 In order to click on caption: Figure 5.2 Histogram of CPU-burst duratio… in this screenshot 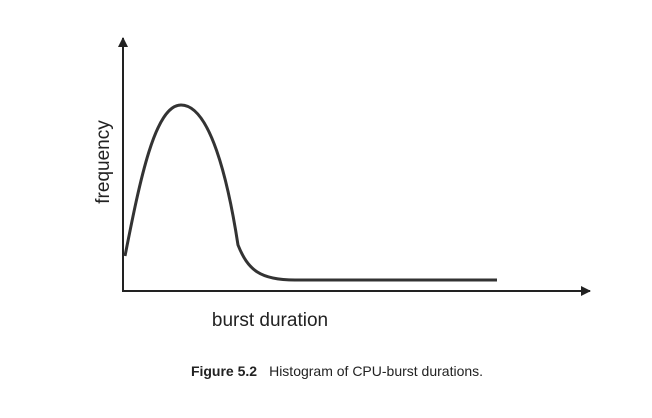, I will do `click(337, 371)`.